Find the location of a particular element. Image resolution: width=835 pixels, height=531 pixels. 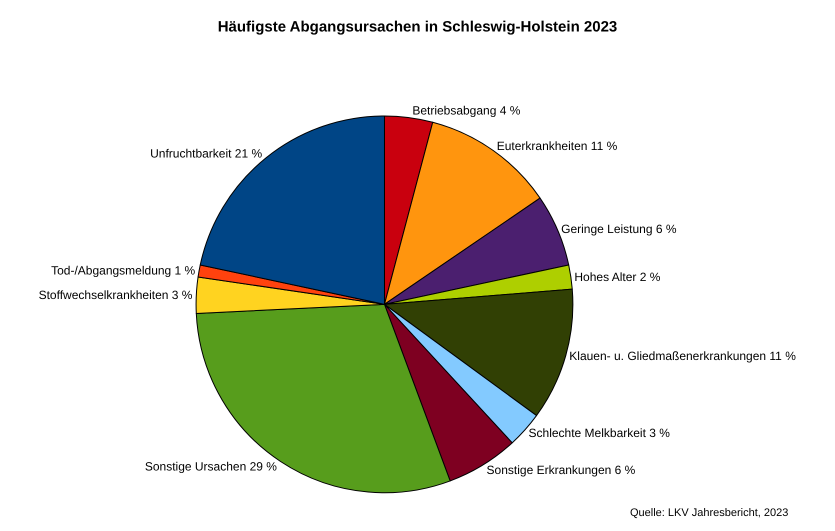

slice-label: Geringe Leistung 6 % is located at coordinates (619, 229).